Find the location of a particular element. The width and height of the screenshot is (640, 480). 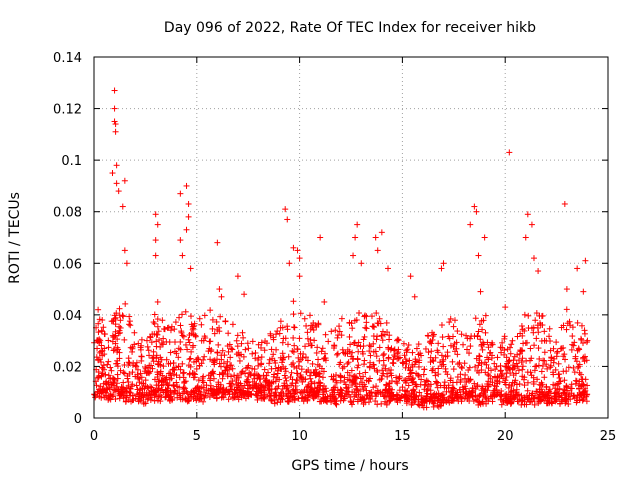

x-tick-label: 25 is located at coordinates (608, 436).